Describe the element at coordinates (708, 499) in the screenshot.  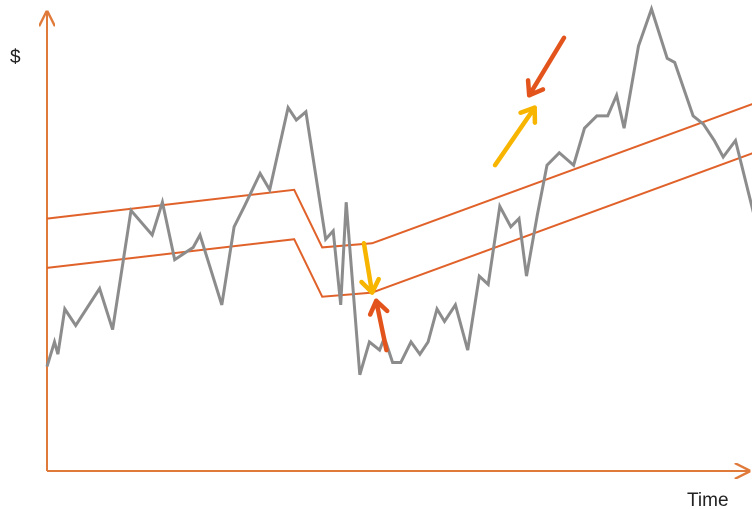
I see `x-axis-label: Time` at that location.